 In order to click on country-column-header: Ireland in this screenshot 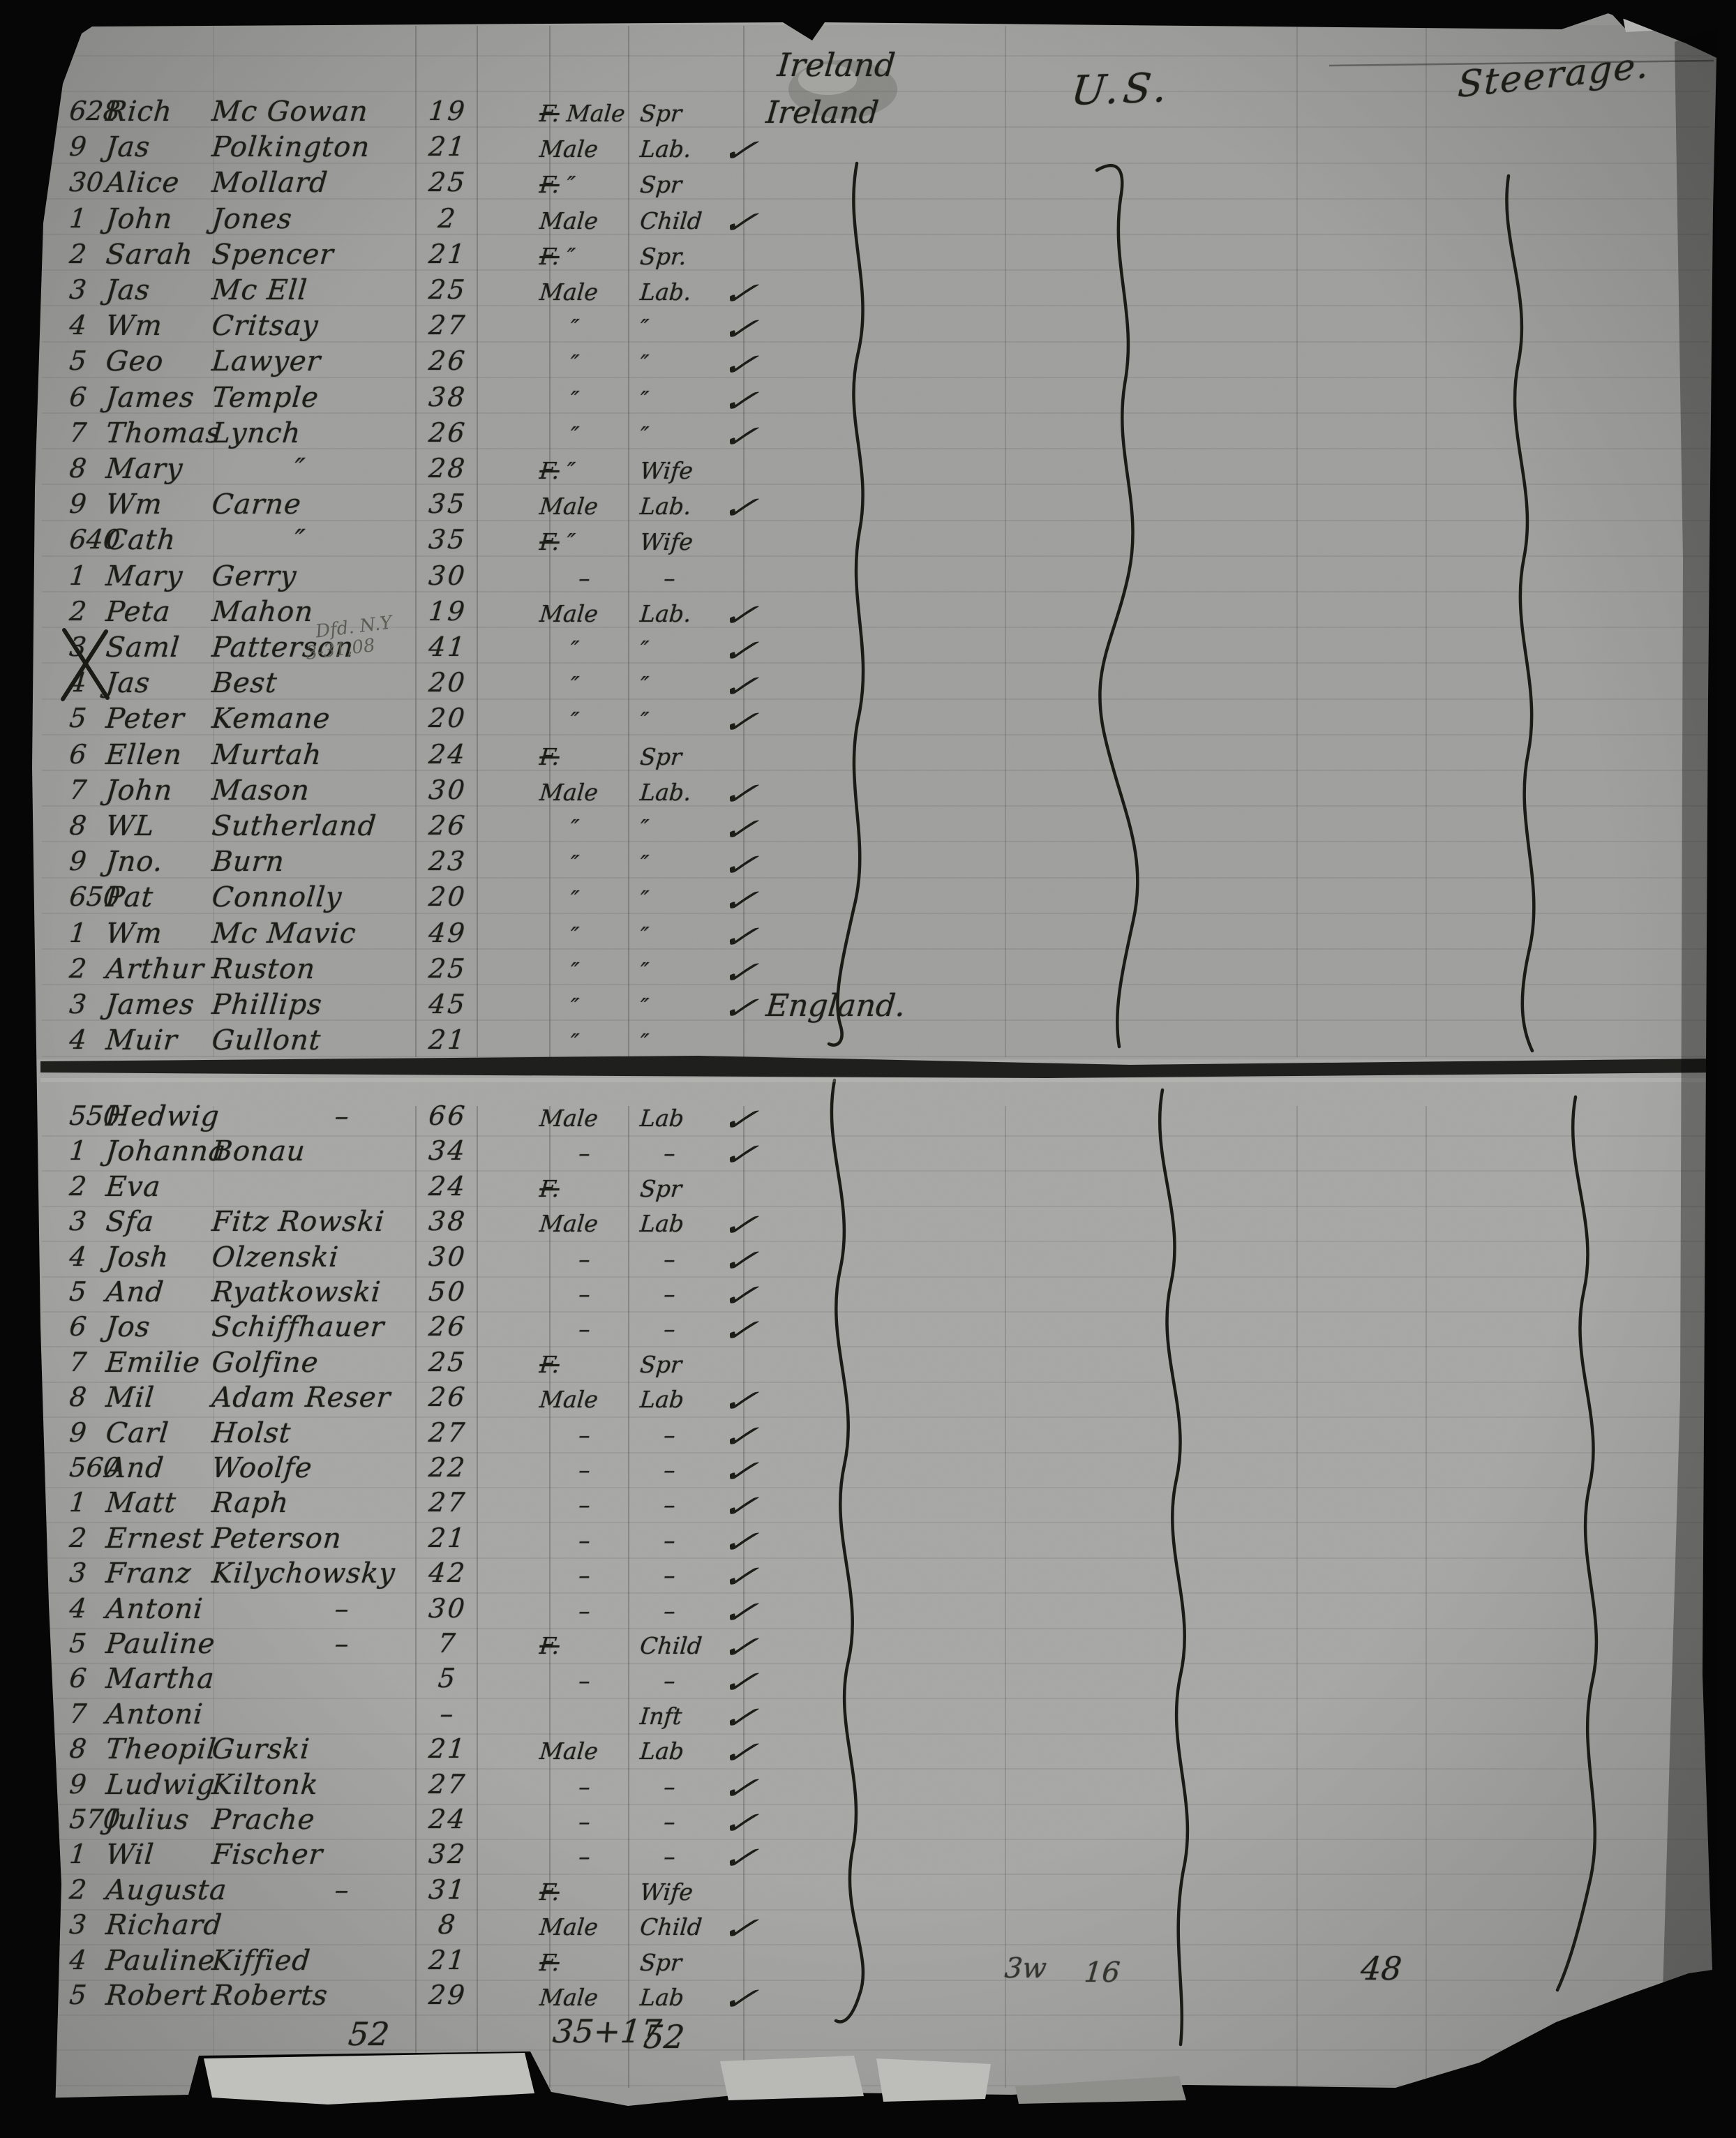, I will do `click(836, 65)`.